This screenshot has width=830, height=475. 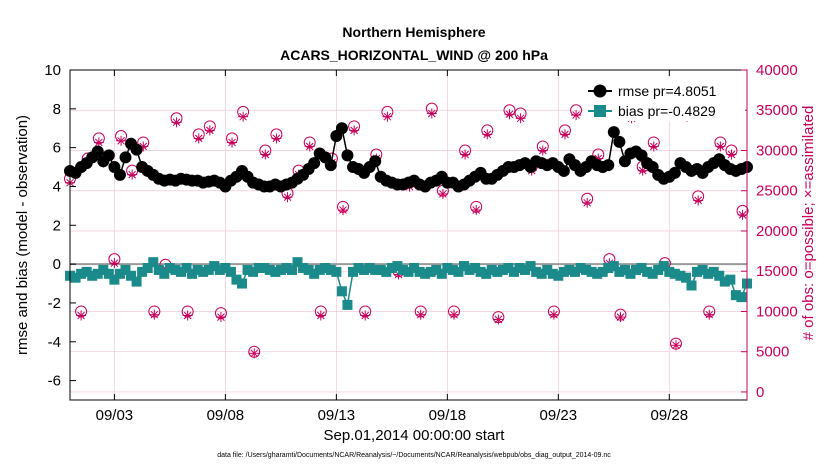 I want to click on y-right-tick-label-1: 35000, so click(x=777, y=110).